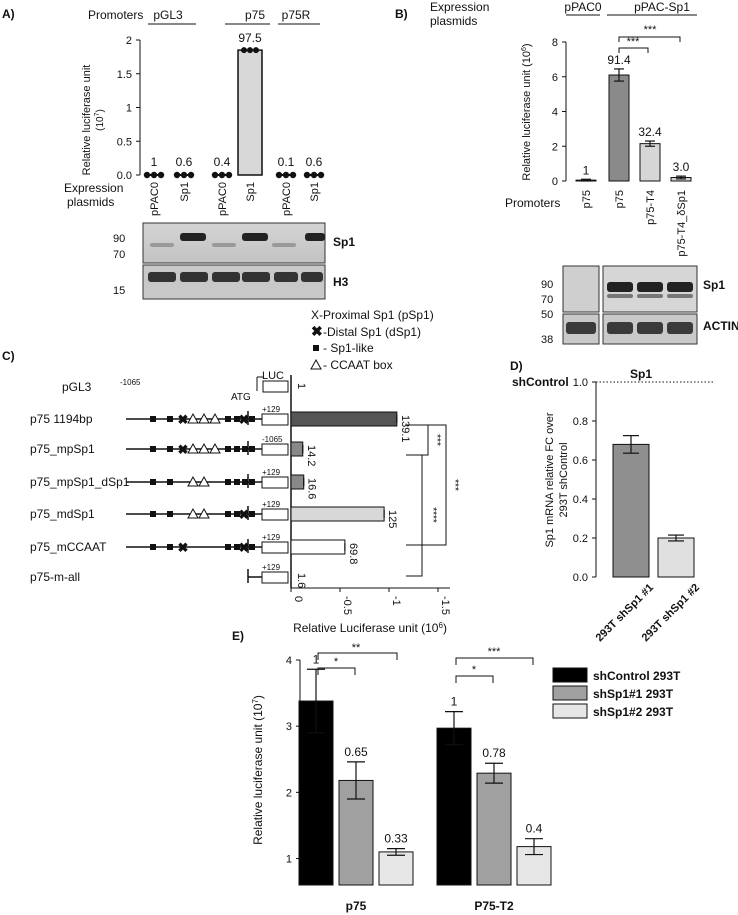 The height and width of the screenshot is (915, 738). What do you see at coordinates (637, 676) in the screenshot?
I see `legend-e-label-1: shControl 293T` at bounding box center [637, 676].